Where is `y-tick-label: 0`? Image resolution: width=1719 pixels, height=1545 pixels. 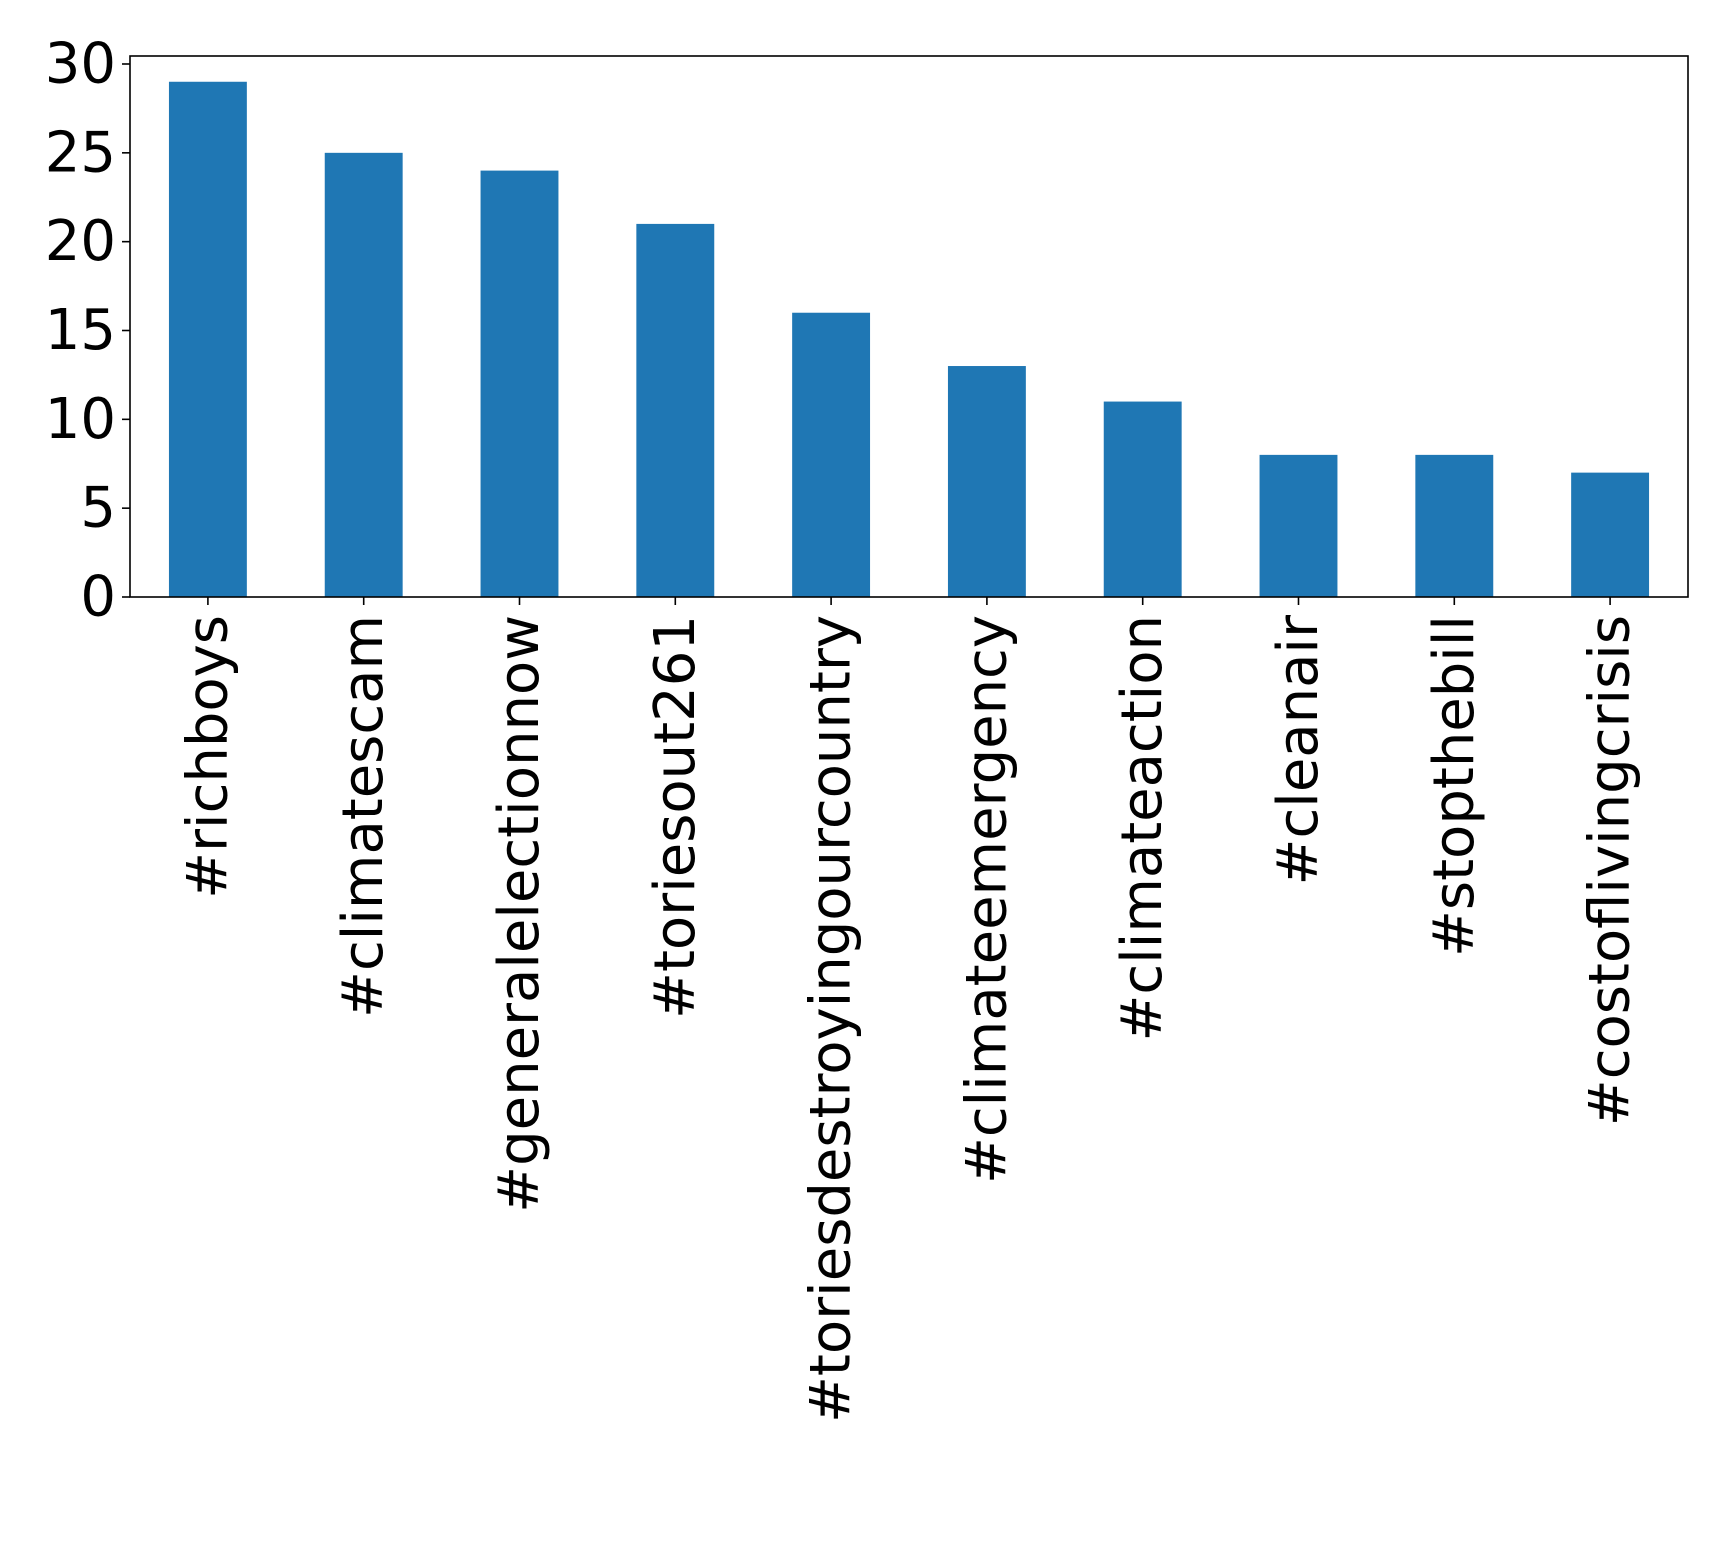 y-tick-label: 0 is located at coordinates (98, 597).